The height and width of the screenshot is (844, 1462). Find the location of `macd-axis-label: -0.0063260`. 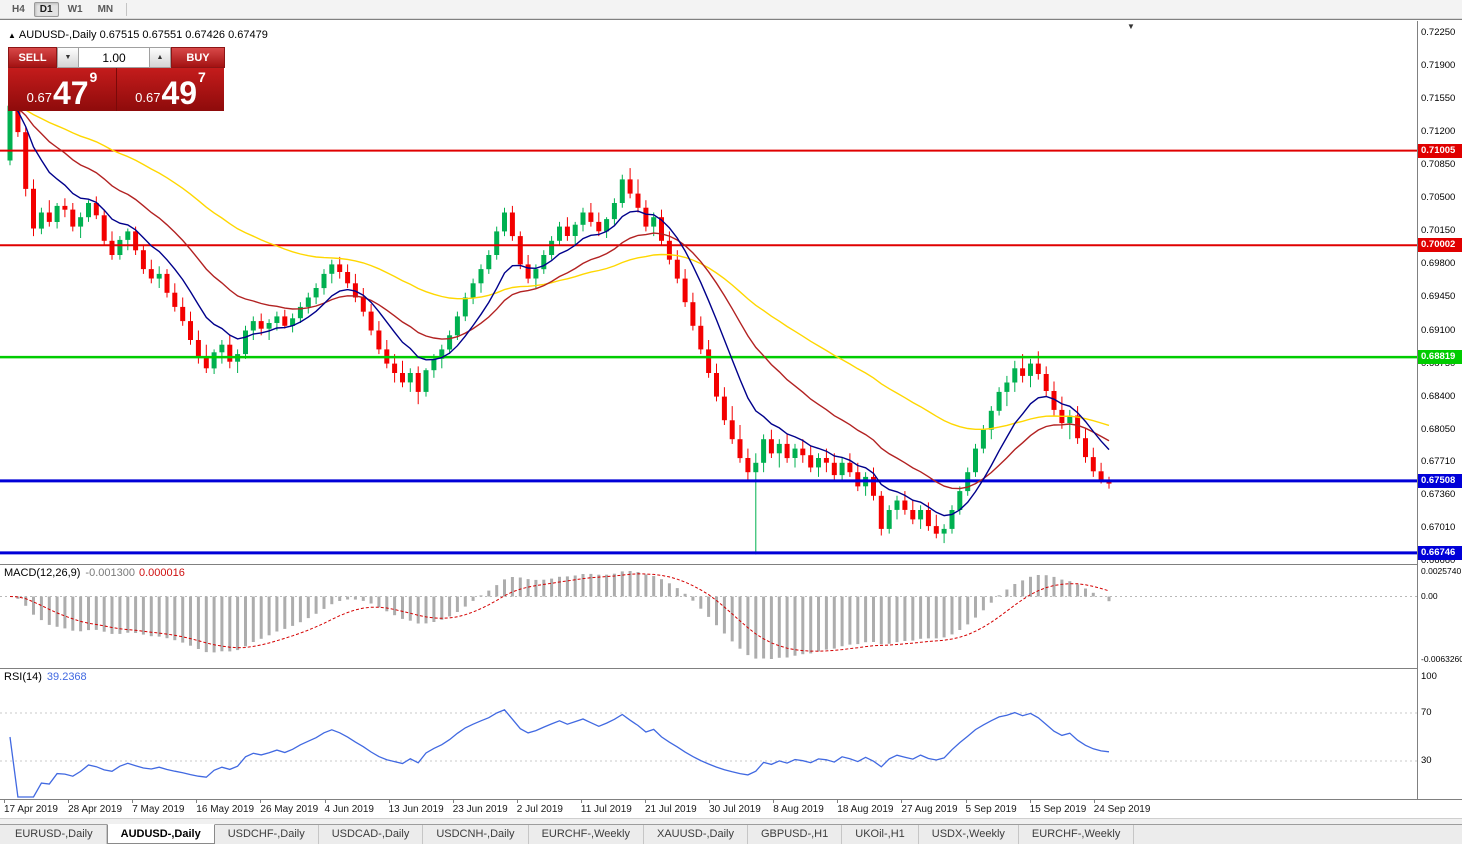

macd-axis-label: -0.0063260 is located at coordinates (1441, 659).